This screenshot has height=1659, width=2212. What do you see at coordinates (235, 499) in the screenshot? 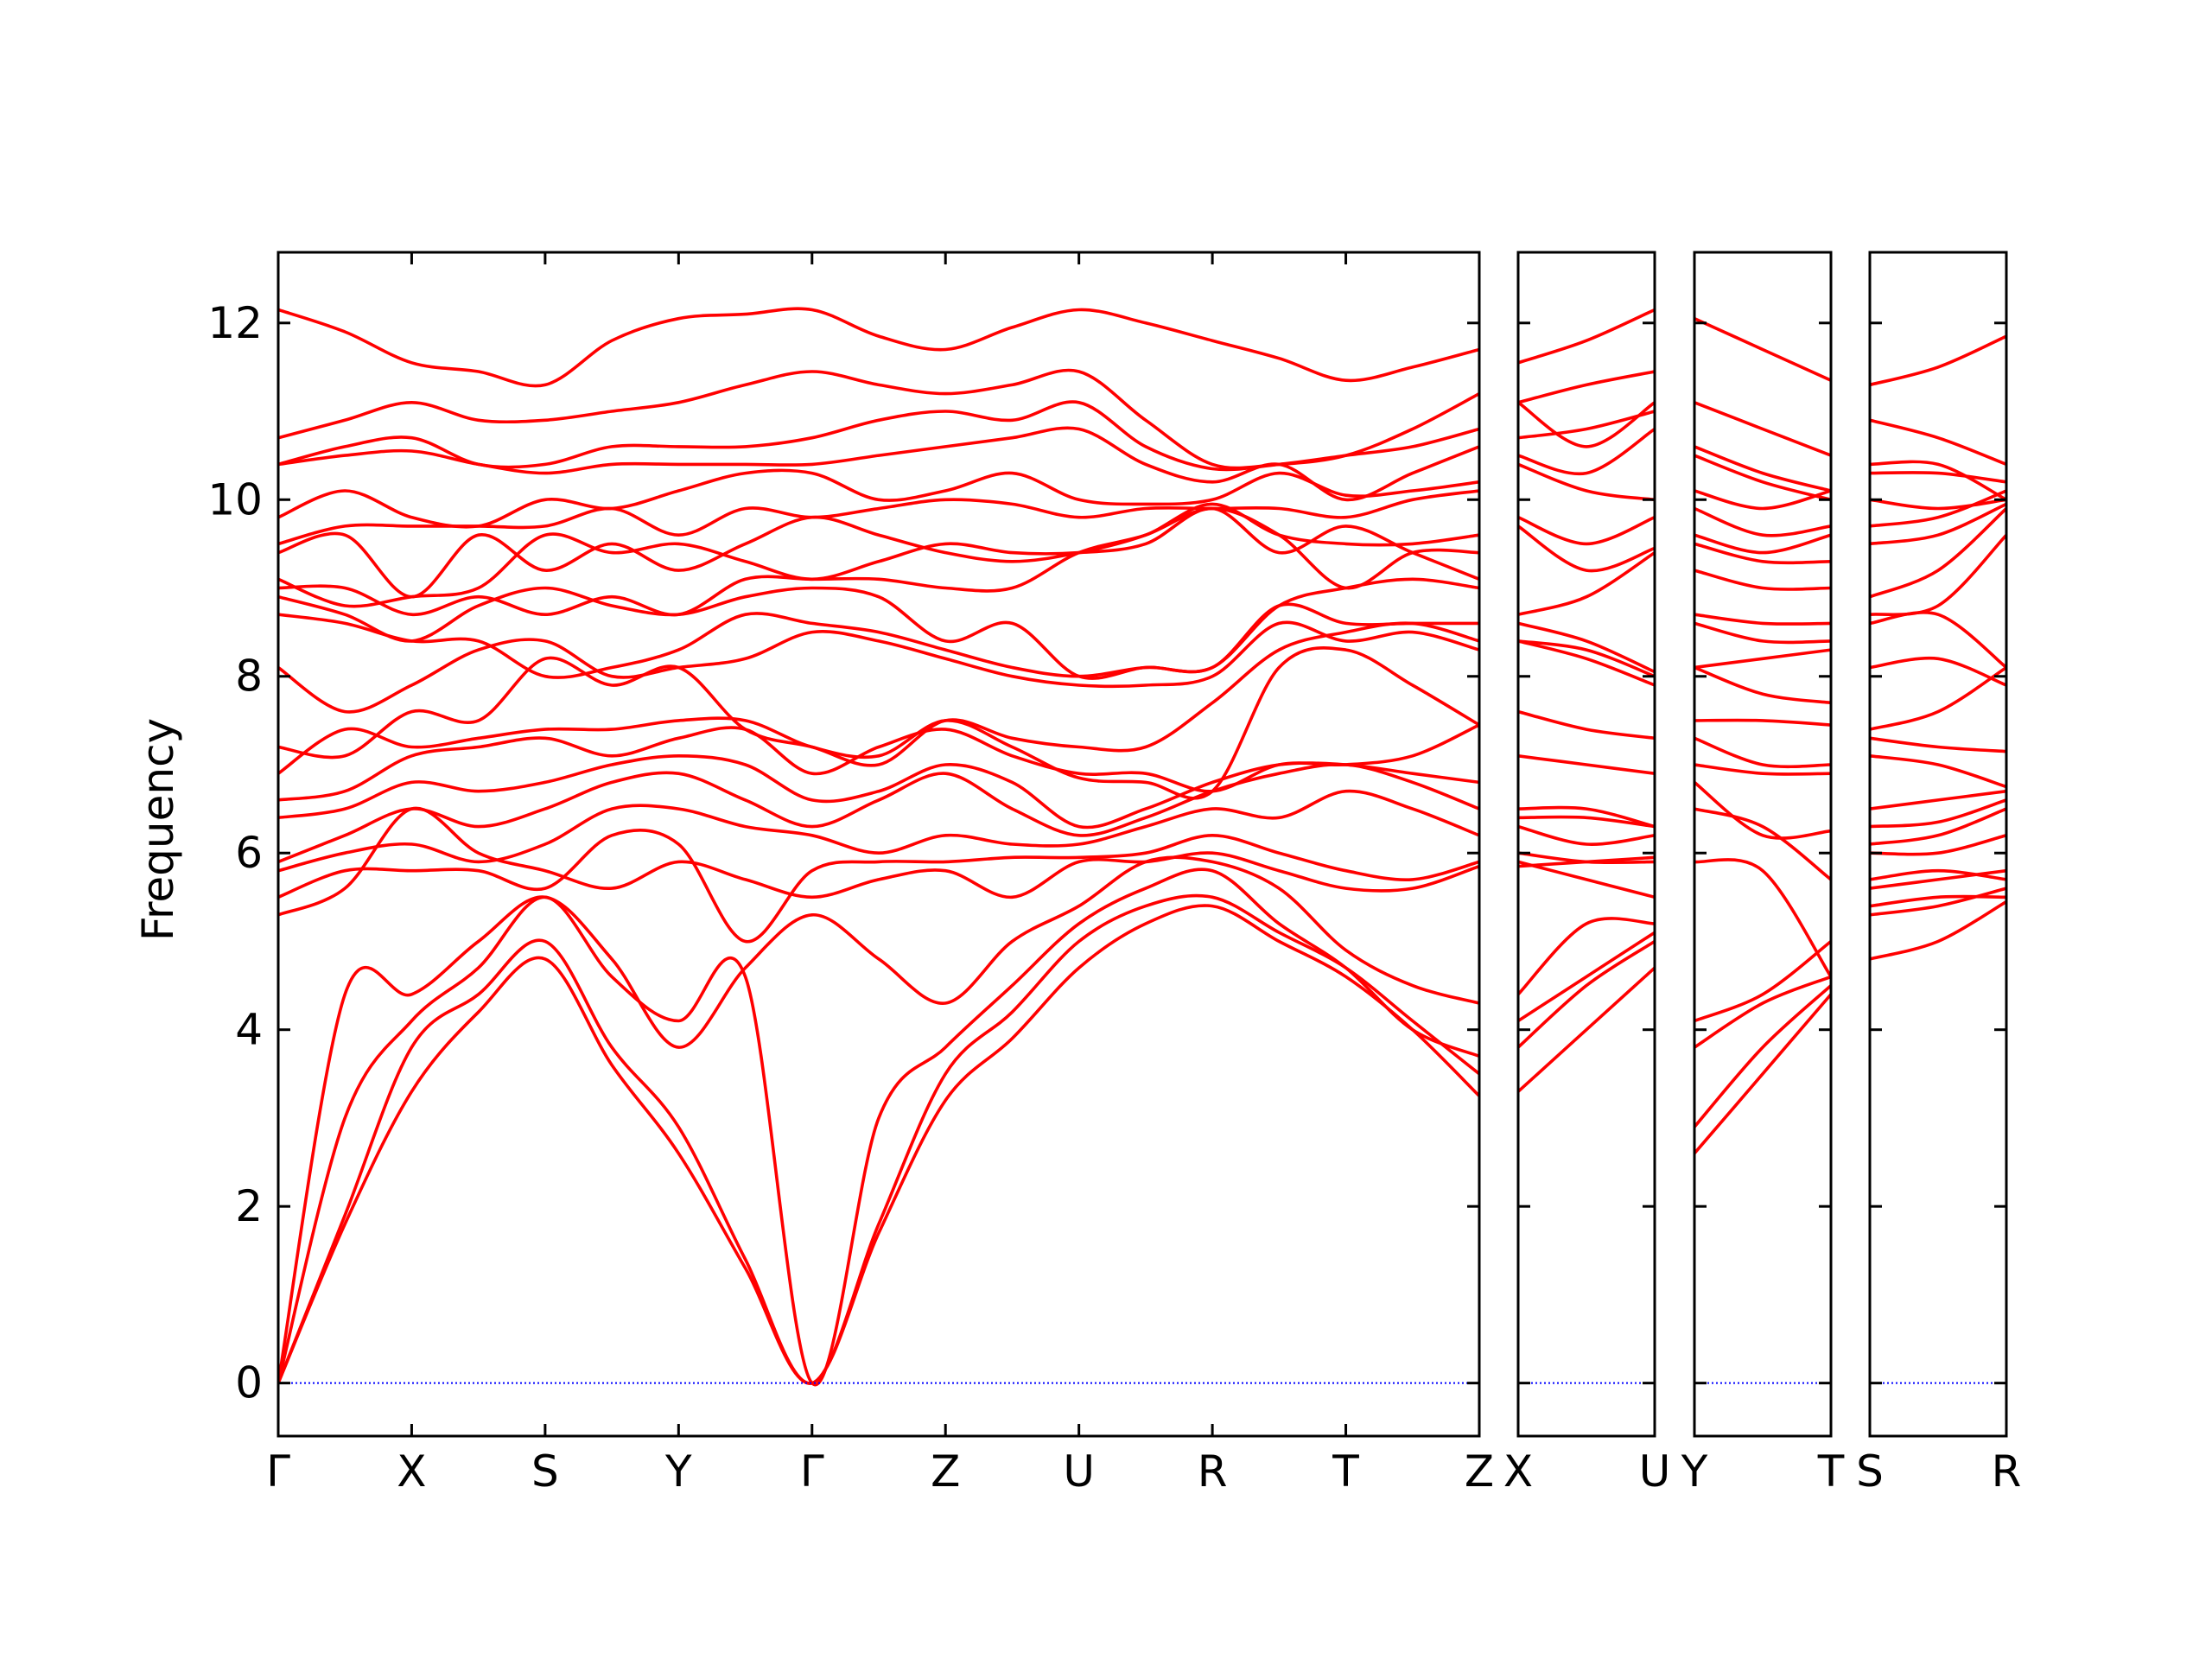
I see `y-tick-label: 10` at bounding box center [235, 499].